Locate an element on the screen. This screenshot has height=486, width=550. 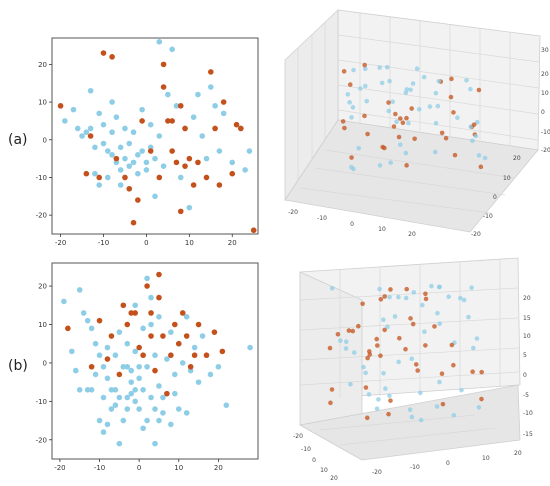
a3d-x-tick-label: 10 is located at coordinates (382, 229).